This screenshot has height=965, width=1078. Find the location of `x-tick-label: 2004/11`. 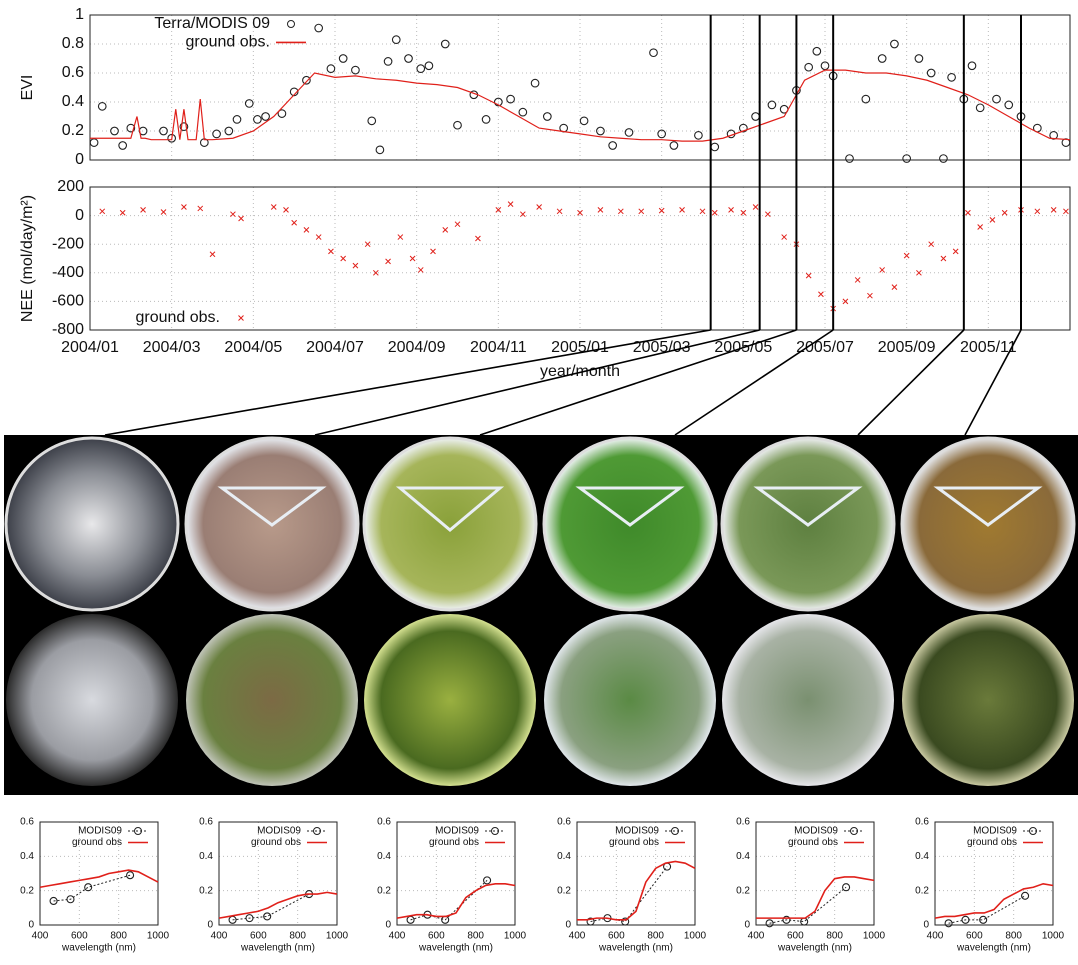

x-tick-label: 2004/11 is located at coordinates (498, 347).